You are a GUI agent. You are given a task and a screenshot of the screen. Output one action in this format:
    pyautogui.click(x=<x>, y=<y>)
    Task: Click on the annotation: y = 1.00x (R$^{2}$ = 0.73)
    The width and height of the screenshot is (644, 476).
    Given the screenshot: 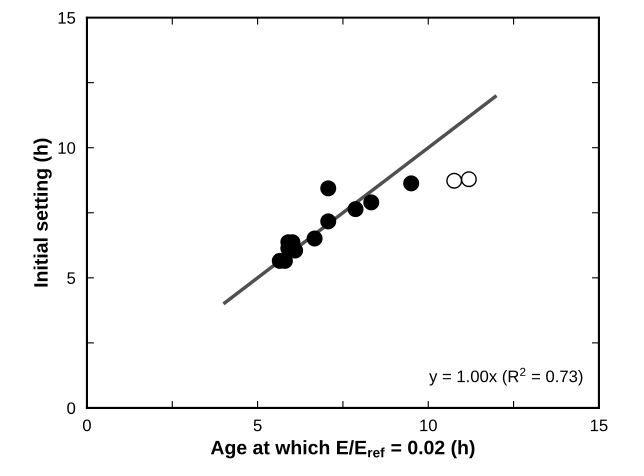 What is the action you would take?
    pyautogui.click(x=505, y=377)
    